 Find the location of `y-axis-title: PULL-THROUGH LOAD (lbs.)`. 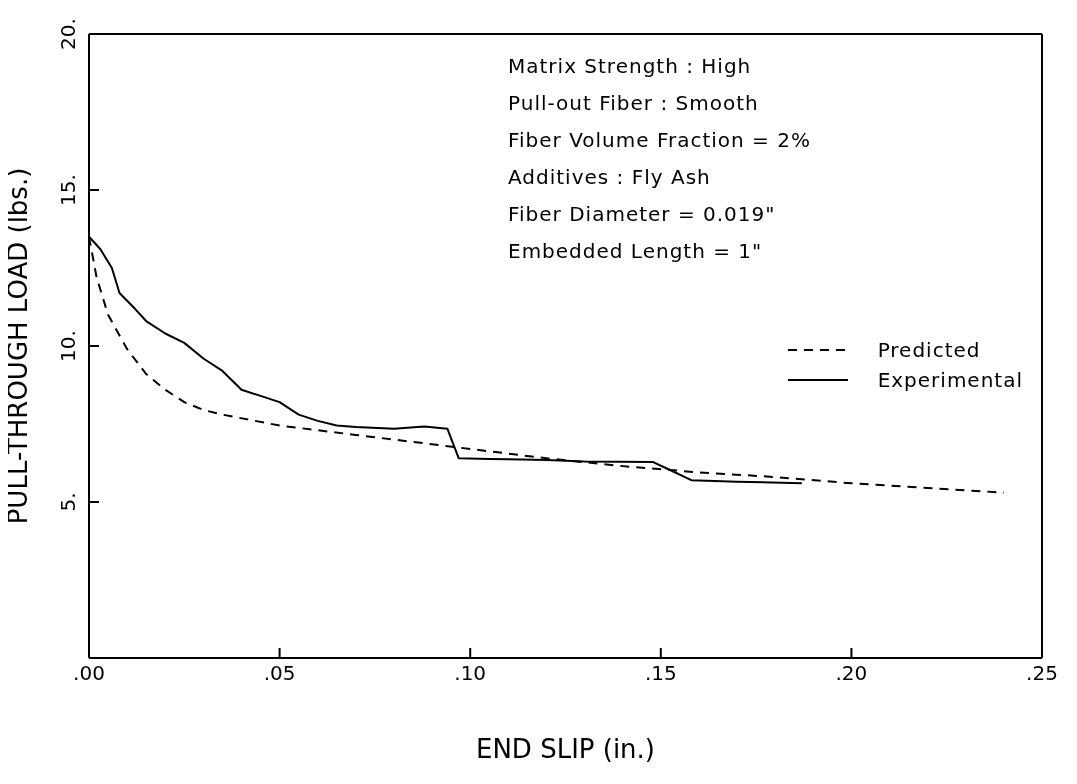

y-axis-title: PULL-THROUGH LOAD (lbs.) is located at coordinates (18, 346).